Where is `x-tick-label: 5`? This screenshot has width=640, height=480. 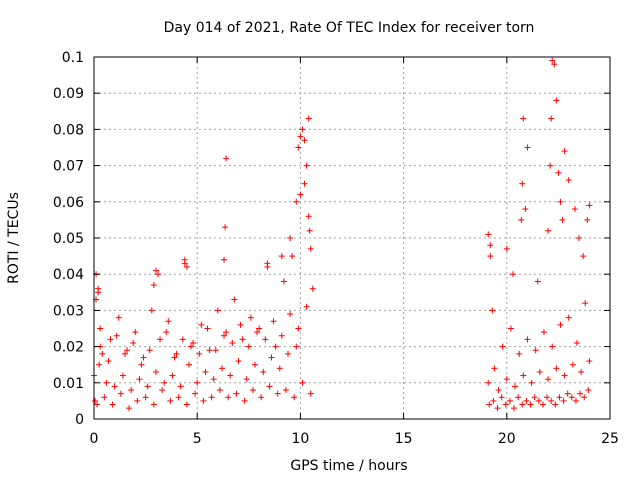
x-tick-label: 5 is located at coordinates (197, 439).